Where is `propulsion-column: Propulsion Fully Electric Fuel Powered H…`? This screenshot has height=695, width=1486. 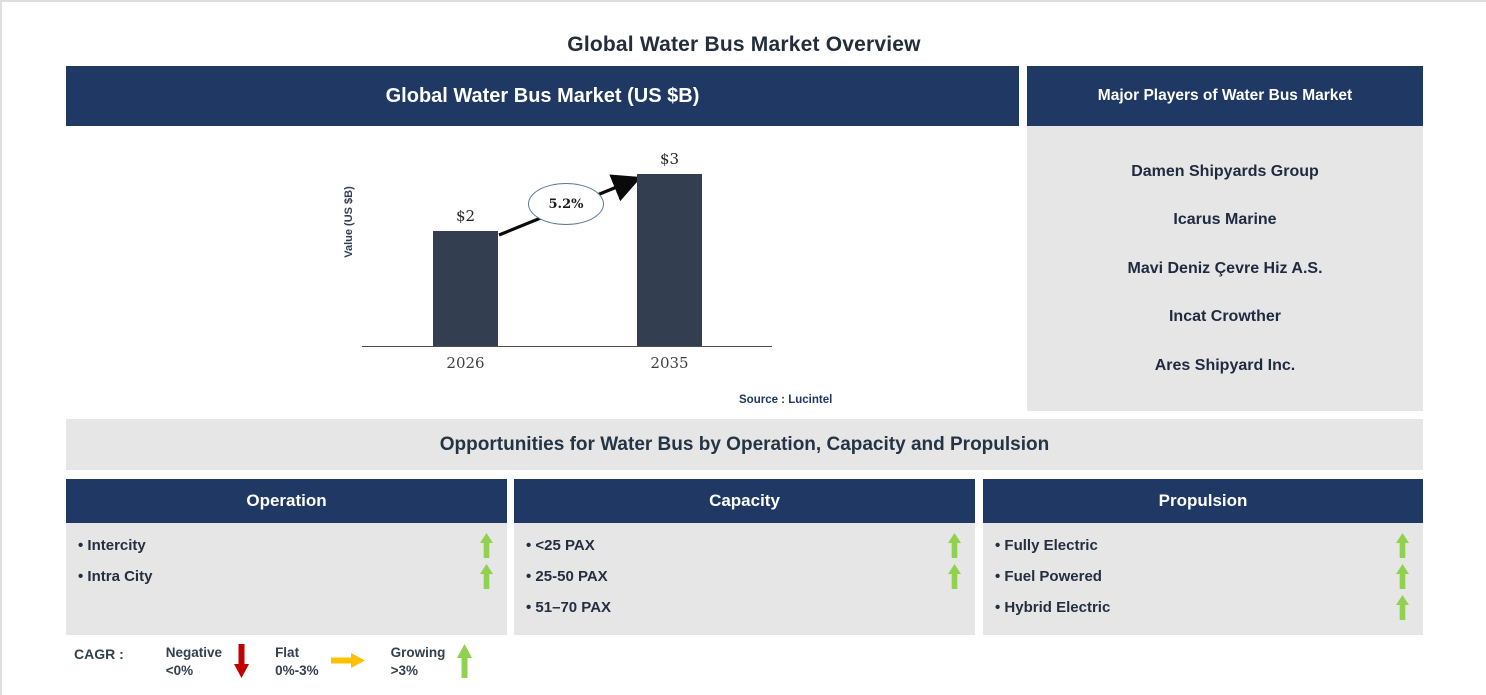 propulsion-column: Propulsion Fully Electric Fuel Powered H… is located at coordinates (1203, 557).